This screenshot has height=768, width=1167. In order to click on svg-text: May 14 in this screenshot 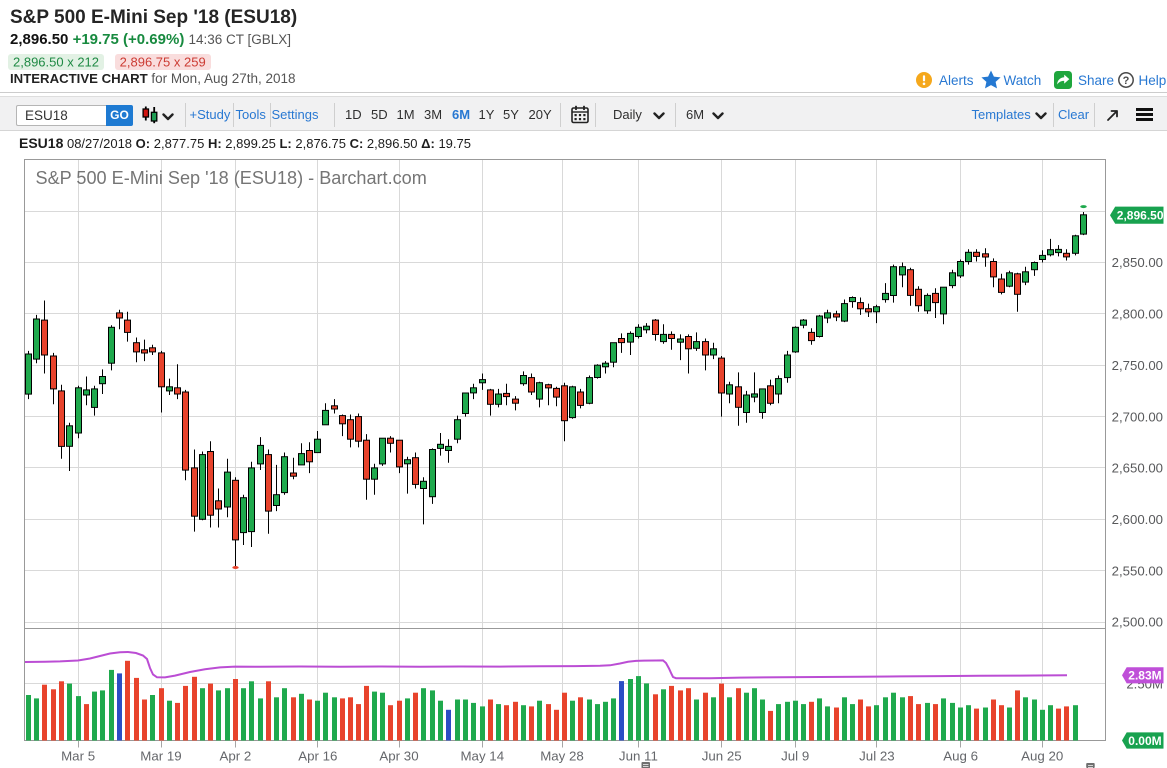, I will do `click(482, 756)`.